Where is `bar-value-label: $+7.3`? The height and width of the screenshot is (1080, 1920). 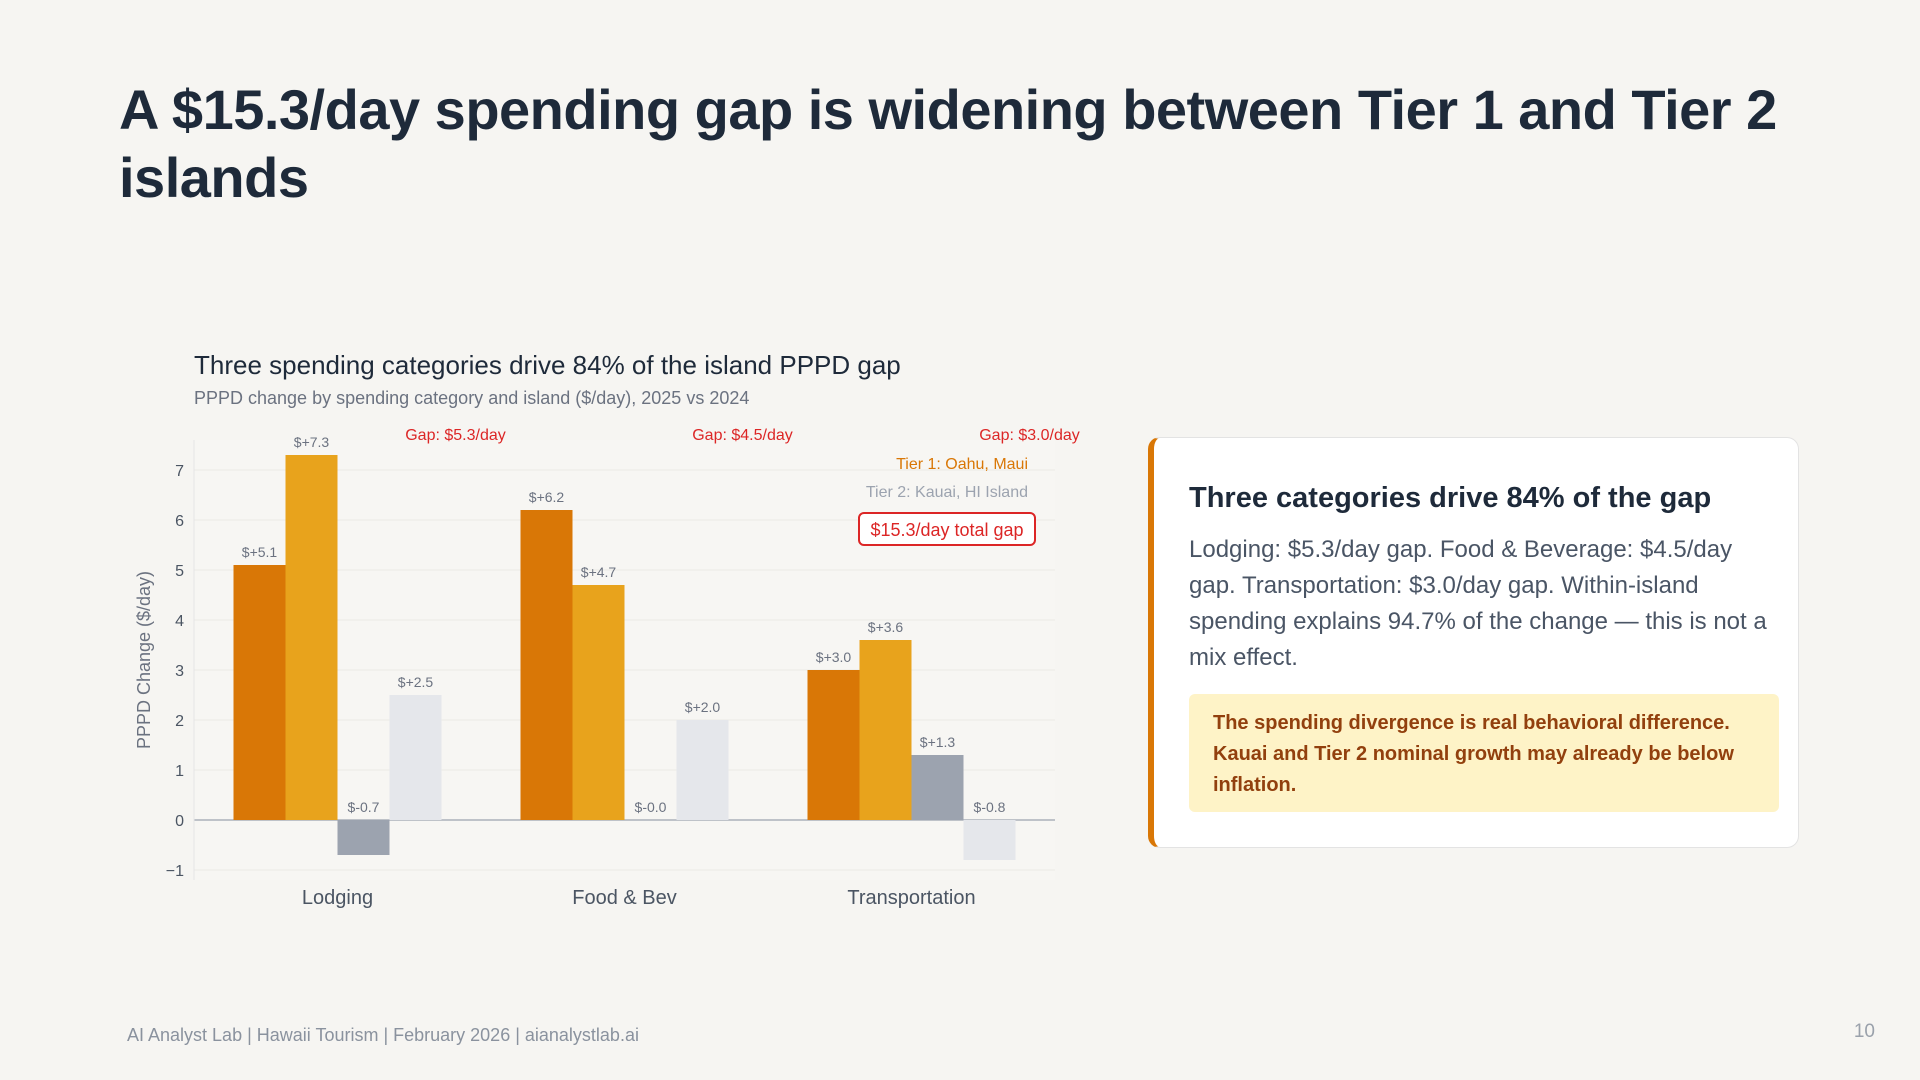
bar-value-label: $+7.3 is located at coordinates (312, 442).